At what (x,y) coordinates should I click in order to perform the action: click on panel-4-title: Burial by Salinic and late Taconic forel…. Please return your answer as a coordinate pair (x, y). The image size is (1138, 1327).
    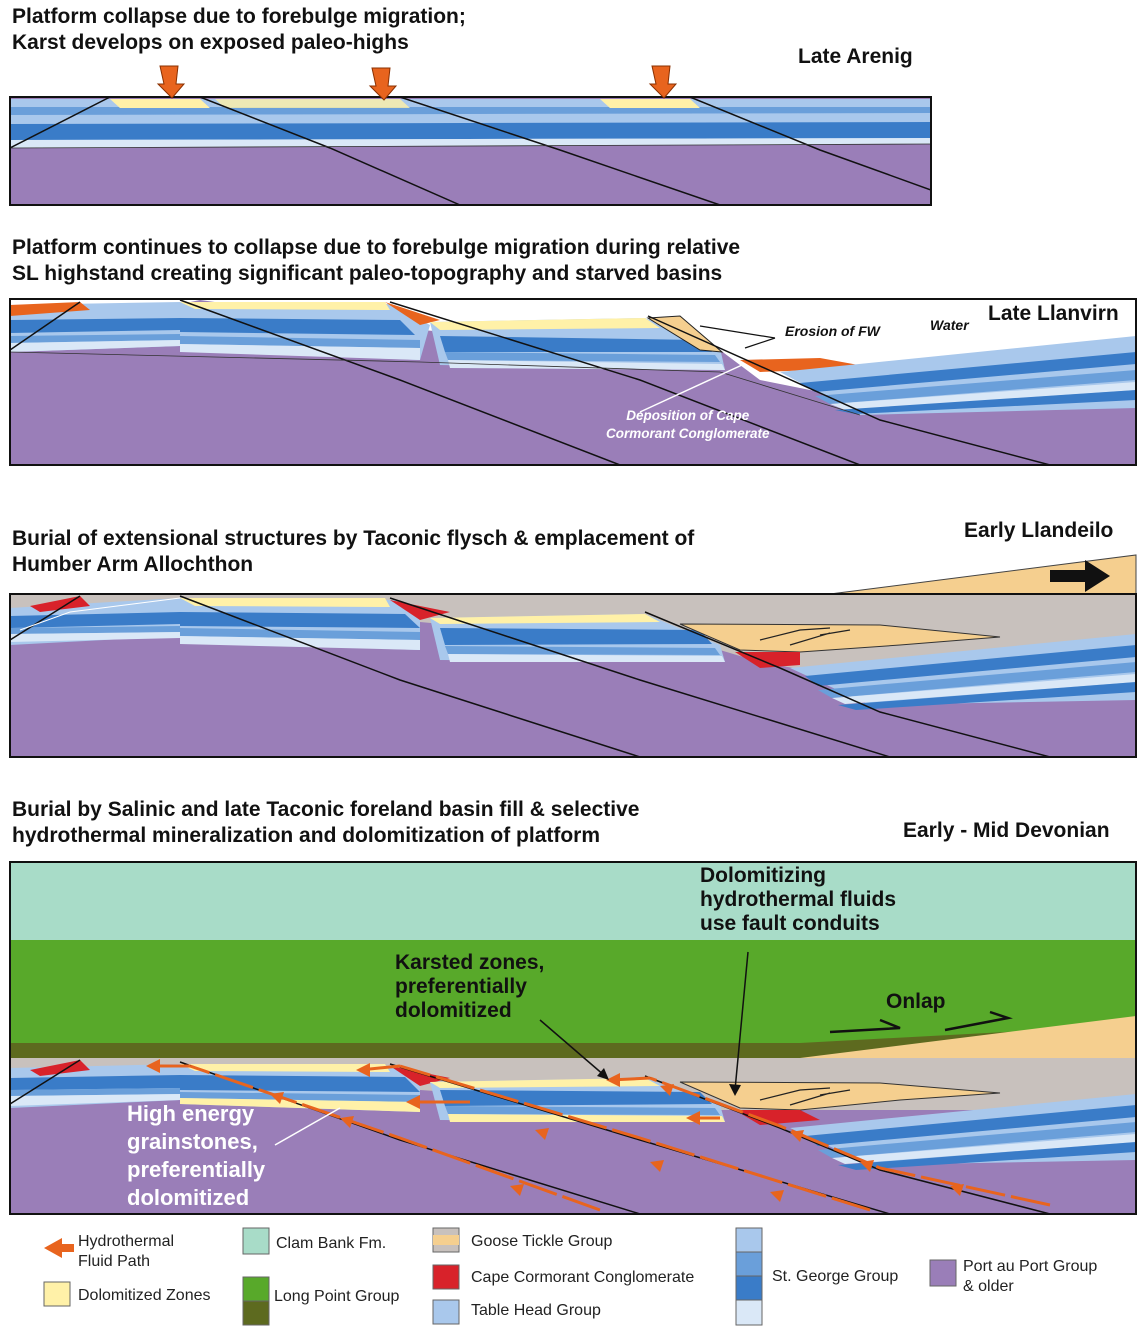
    Looking at the image, I should click on (326, 822).